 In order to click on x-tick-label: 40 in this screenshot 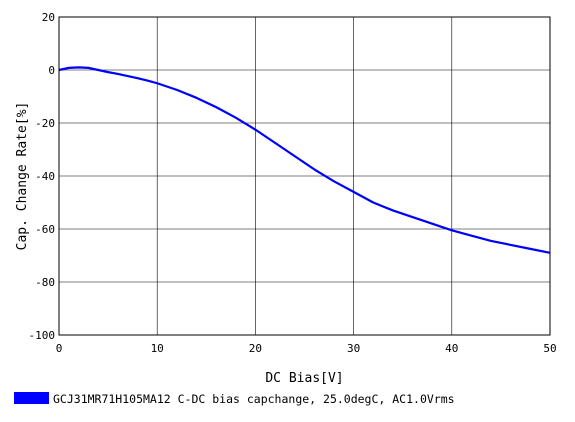, I will do `click(451, 348)`.